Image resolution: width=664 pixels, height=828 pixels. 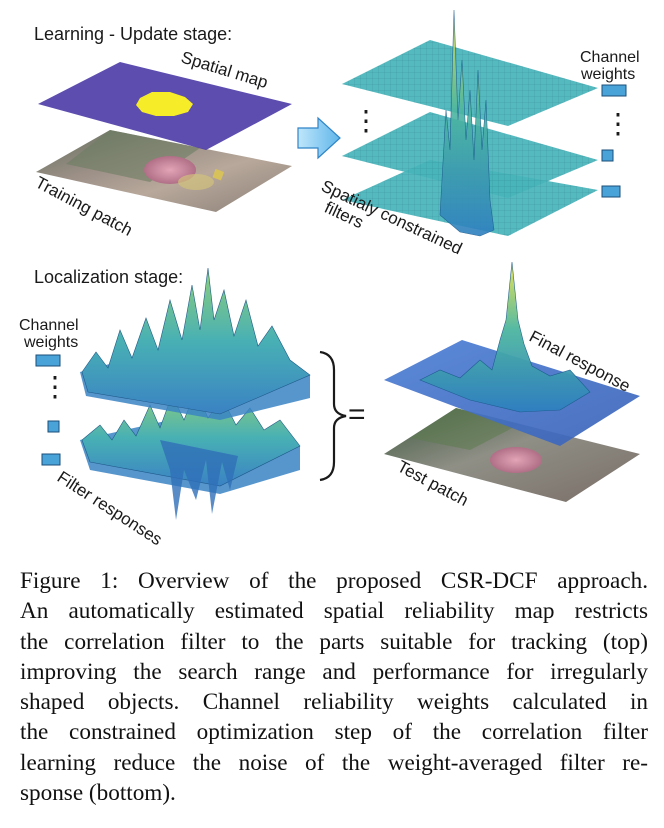 I want to click on filters-ellipsis: ⋮, so click(x=366, y=120).